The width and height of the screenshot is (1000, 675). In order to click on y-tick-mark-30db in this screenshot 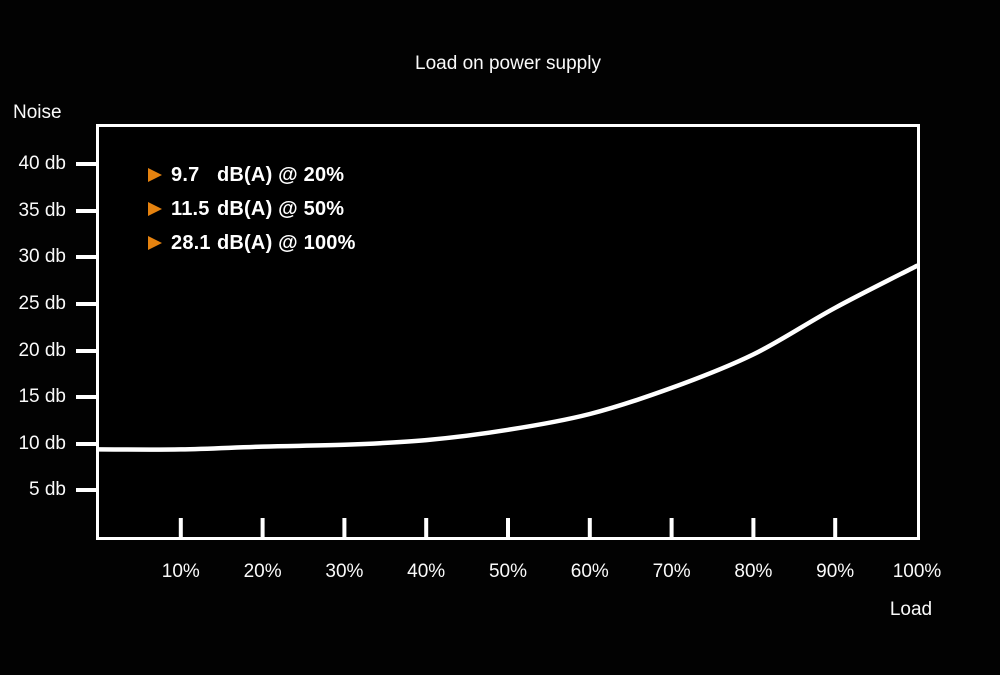, I will do `click(86, 257)`.